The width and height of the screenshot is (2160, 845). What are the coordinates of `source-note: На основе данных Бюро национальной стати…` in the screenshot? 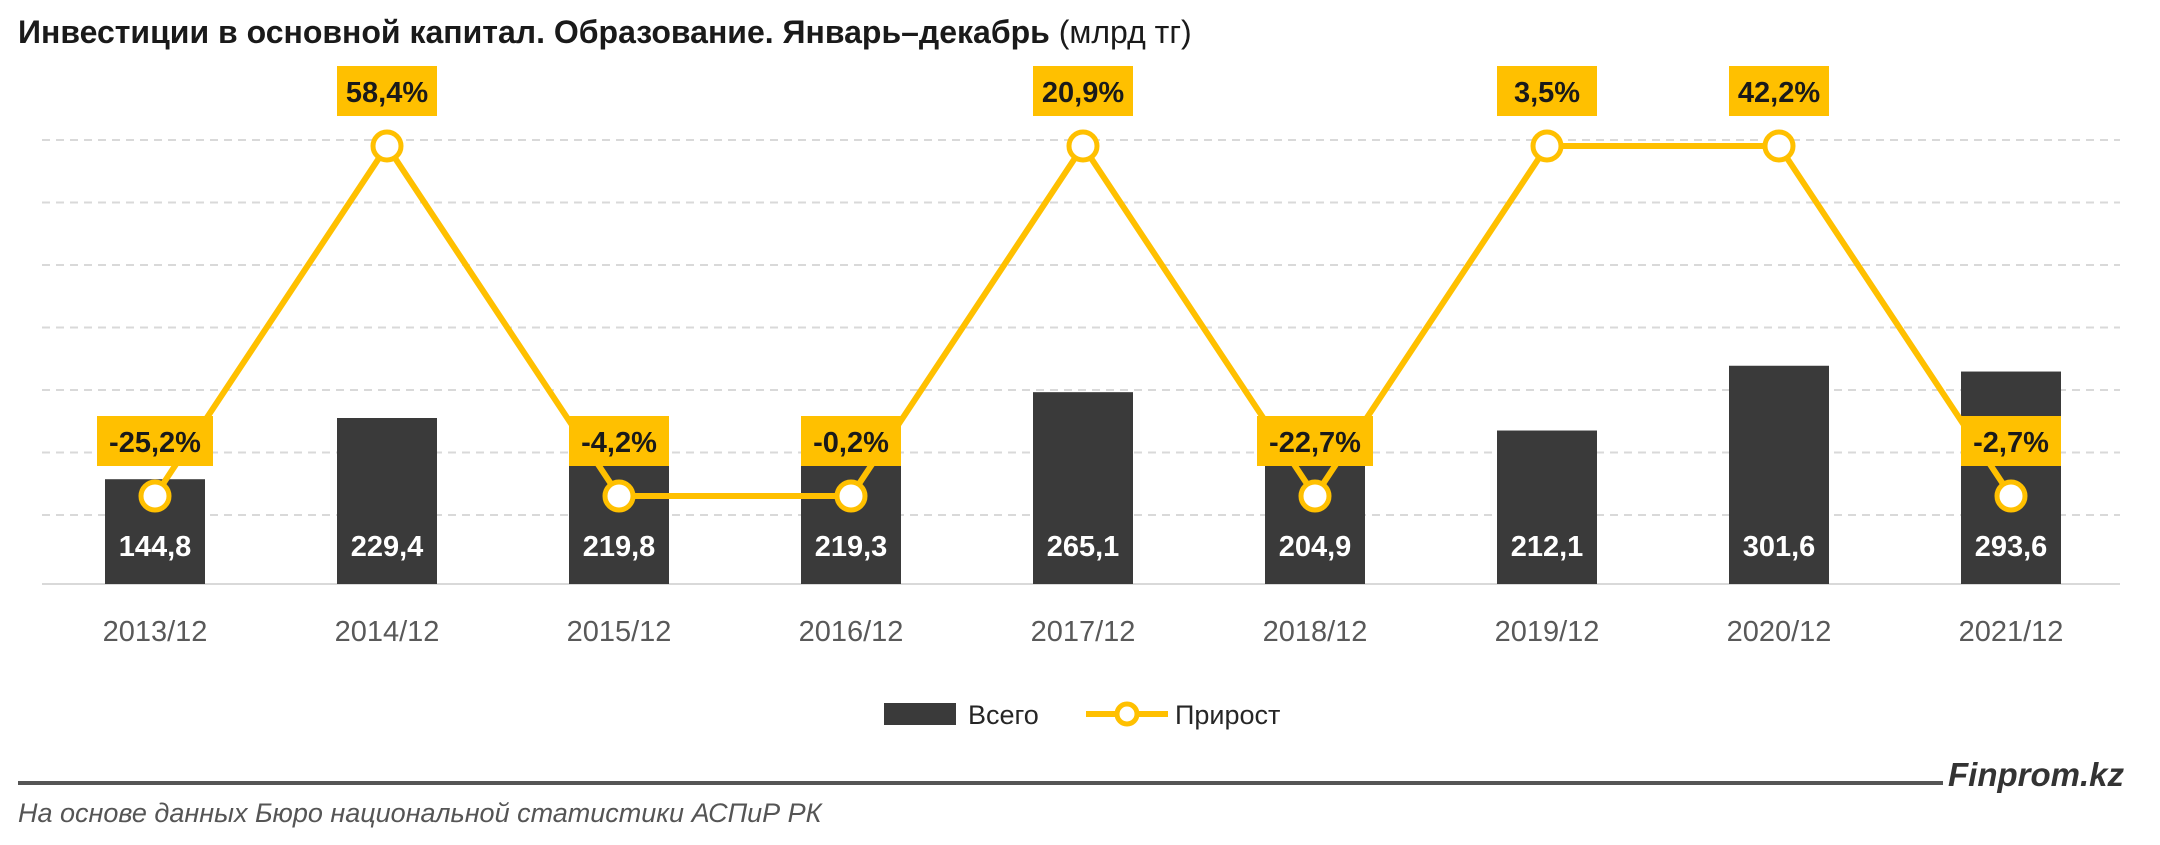 It's located at (420, 813).